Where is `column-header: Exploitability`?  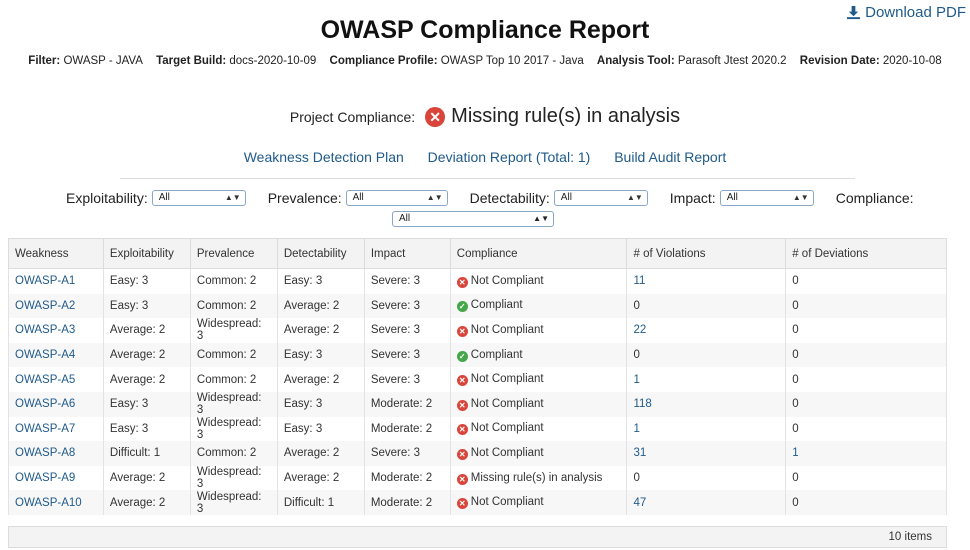
column-header: Exploitability is located at coordinates (146, 253).